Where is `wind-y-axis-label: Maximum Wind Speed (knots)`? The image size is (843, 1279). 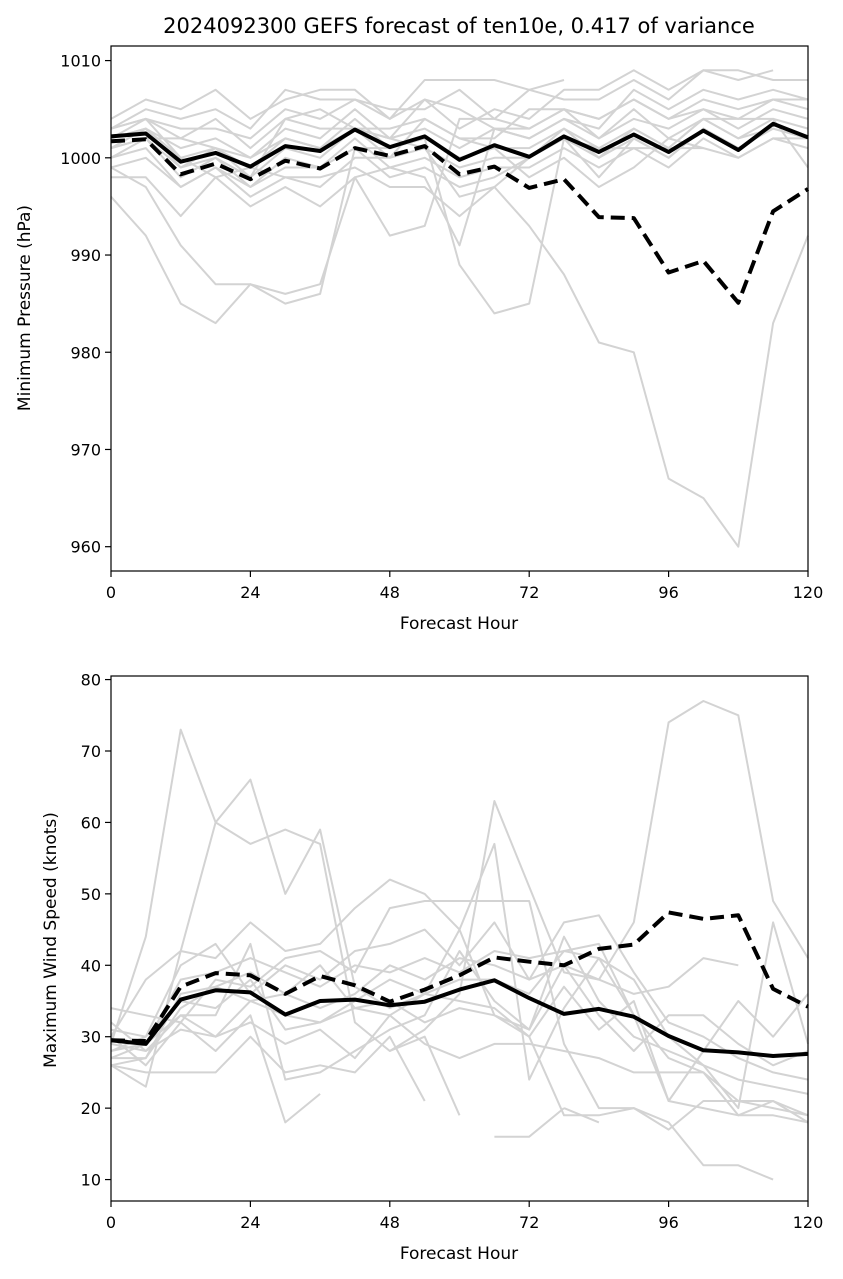 wind-y-axis-label: Maximum Wind Speed (knots) is located at coordinates (51, 940).